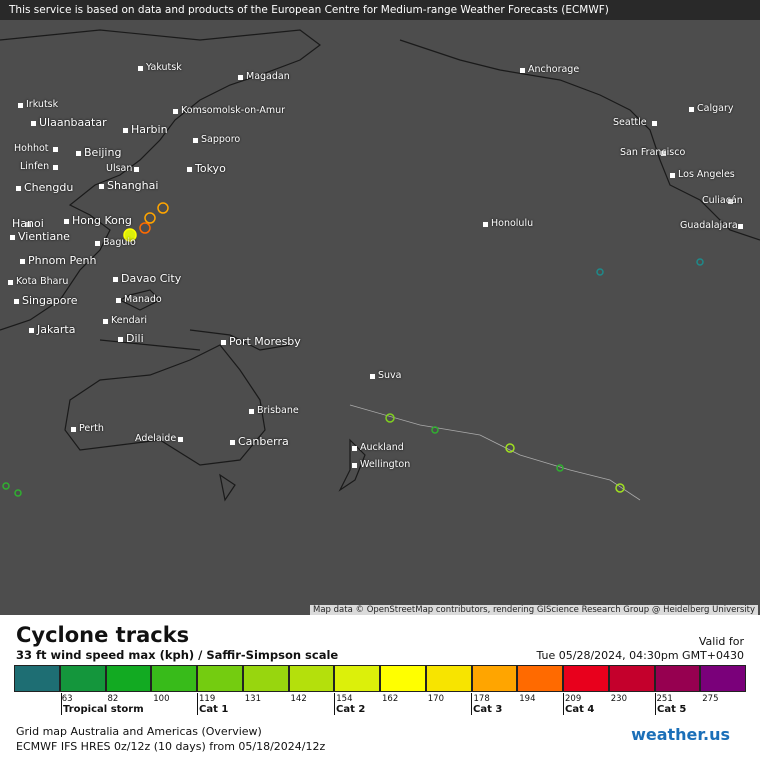 The width and height of the screenshot is (760, 760). What do you see at coordinates (481, 699) in the screenshot?
I see `scale-tick: 178` at bounding box center [481, 699].